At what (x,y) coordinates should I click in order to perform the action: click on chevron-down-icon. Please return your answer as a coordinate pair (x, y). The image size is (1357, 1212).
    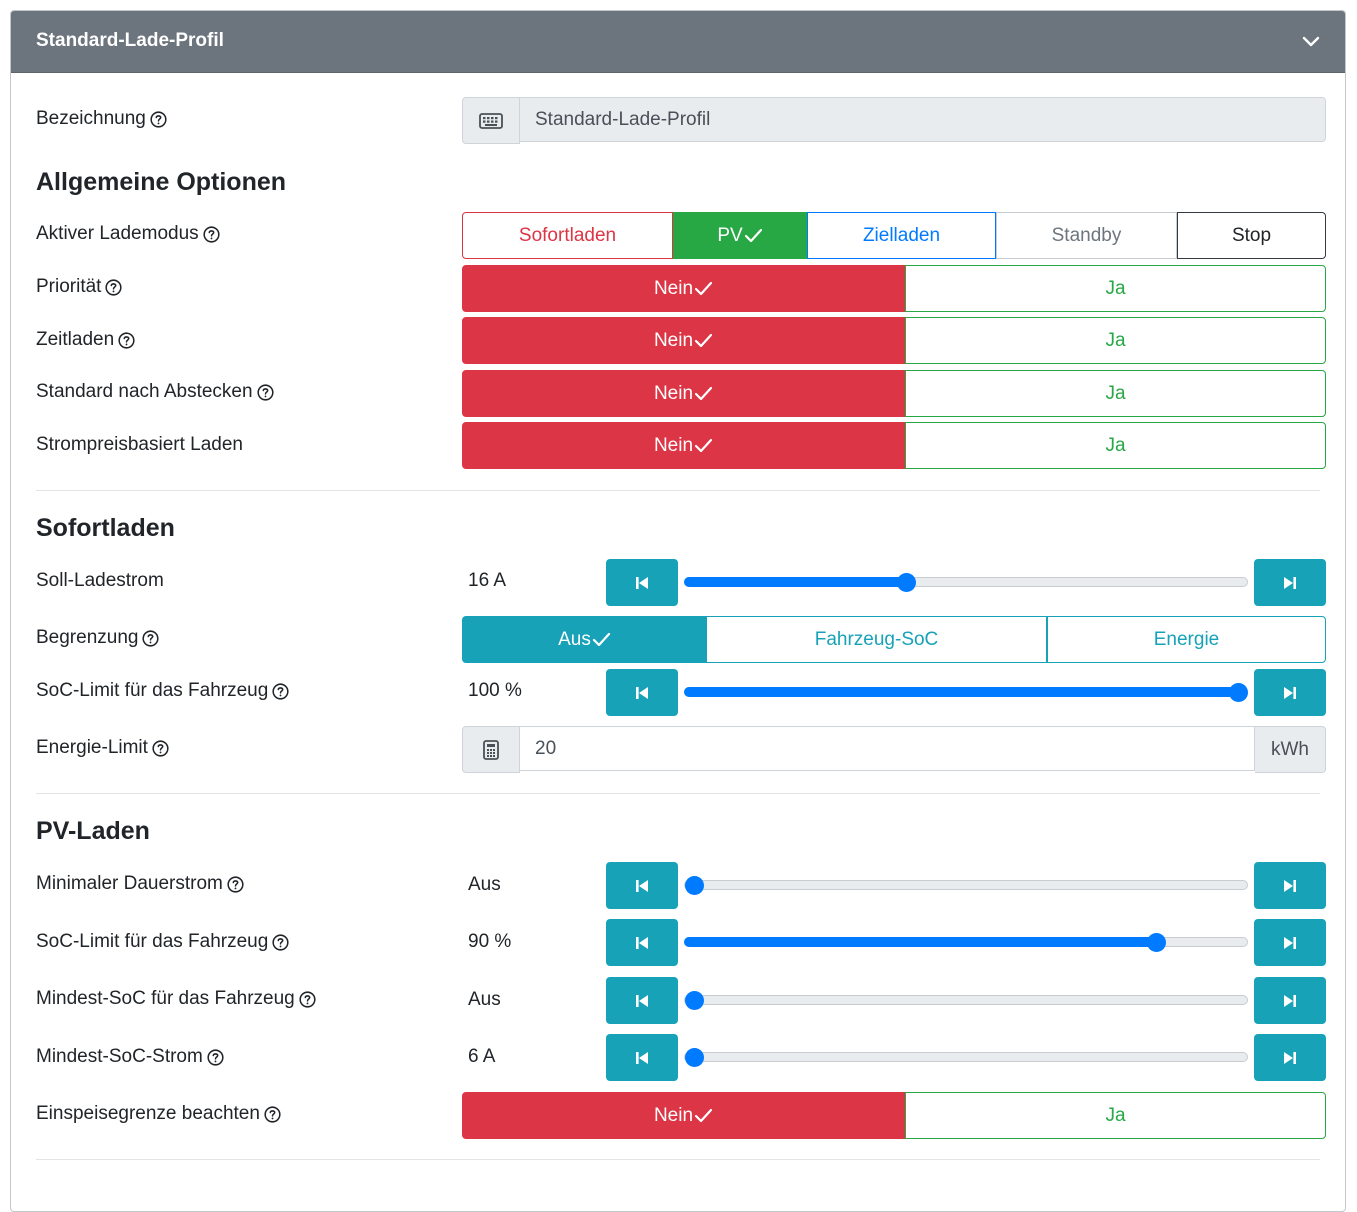
    Looking at the image, I should click on (1311, 41).